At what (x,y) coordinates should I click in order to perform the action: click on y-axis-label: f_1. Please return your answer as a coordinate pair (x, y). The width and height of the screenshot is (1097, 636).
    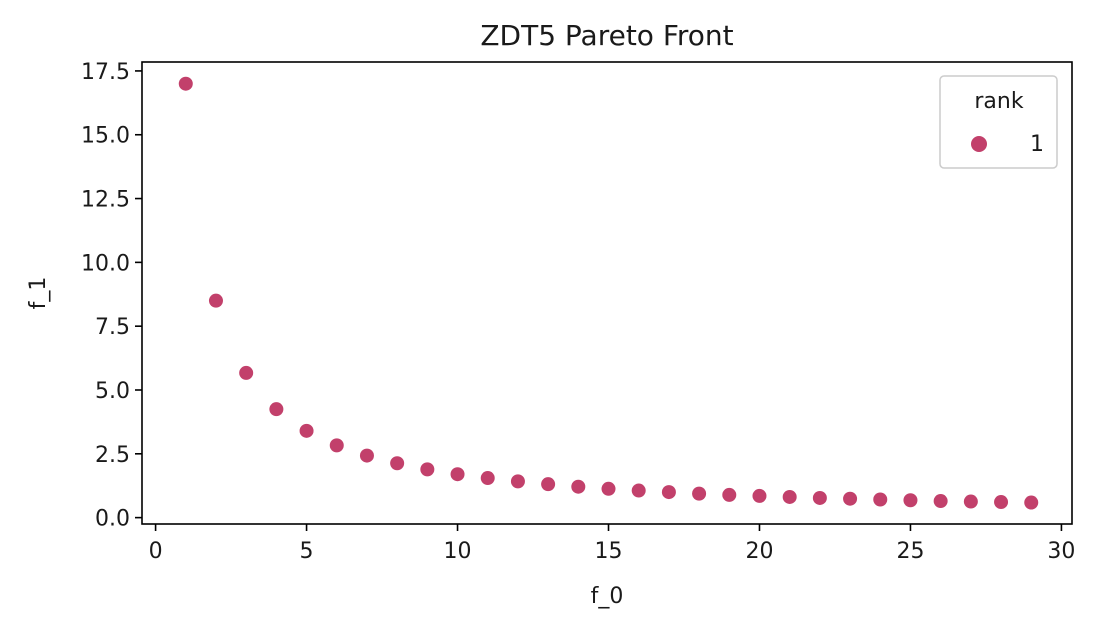
    Looking at the image, I should click on (38, 293).